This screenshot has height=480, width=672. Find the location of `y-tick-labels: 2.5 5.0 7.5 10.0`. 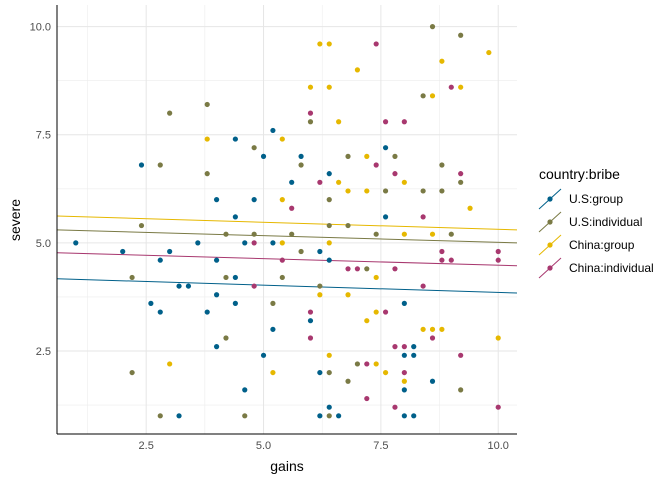

y-tick-labels: 2.5 5.0 7.5 10.0 is located at coordinates (40, 190).